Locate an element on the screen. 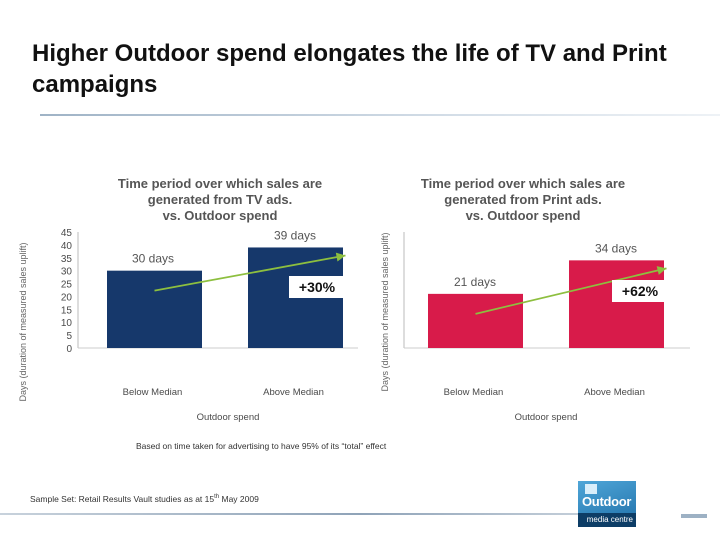  tv-chart-title-line: Time period over which sales are is located at coordinates (220, 183).